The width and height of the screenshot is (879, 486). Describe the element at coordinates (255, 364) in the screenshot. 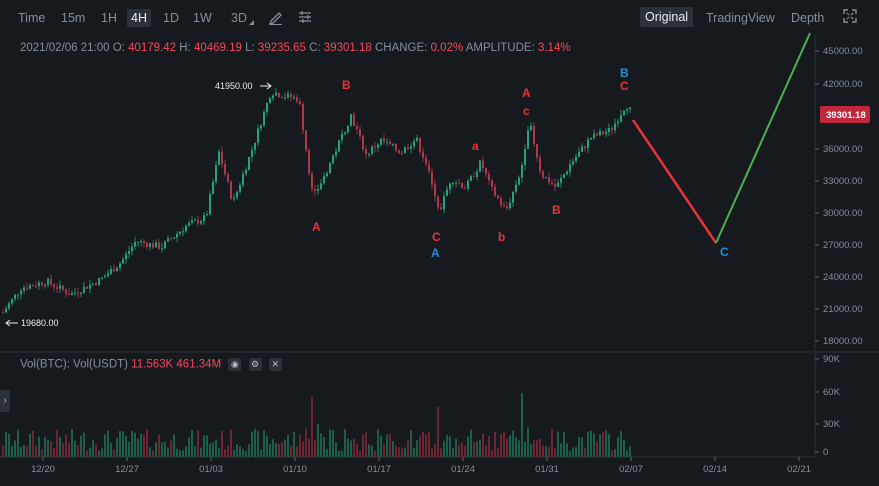

I see `settings-icon: ⚙` at that location.